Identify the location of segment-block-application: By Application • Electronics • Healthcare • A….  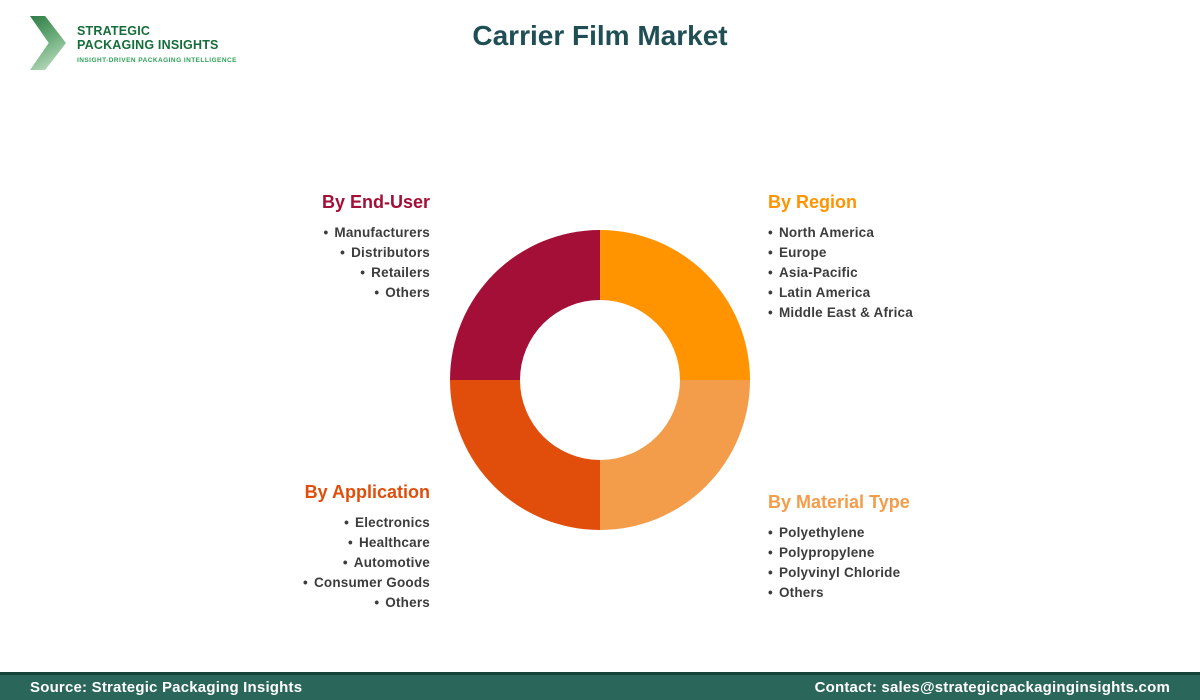
(280, 547).